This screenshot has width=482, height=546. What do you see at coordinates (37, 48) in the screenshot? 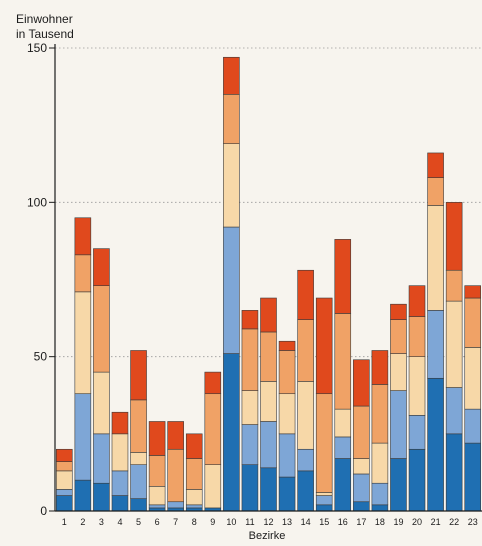
I see `y-tick-label: 150` at bounding box center [37, 48].